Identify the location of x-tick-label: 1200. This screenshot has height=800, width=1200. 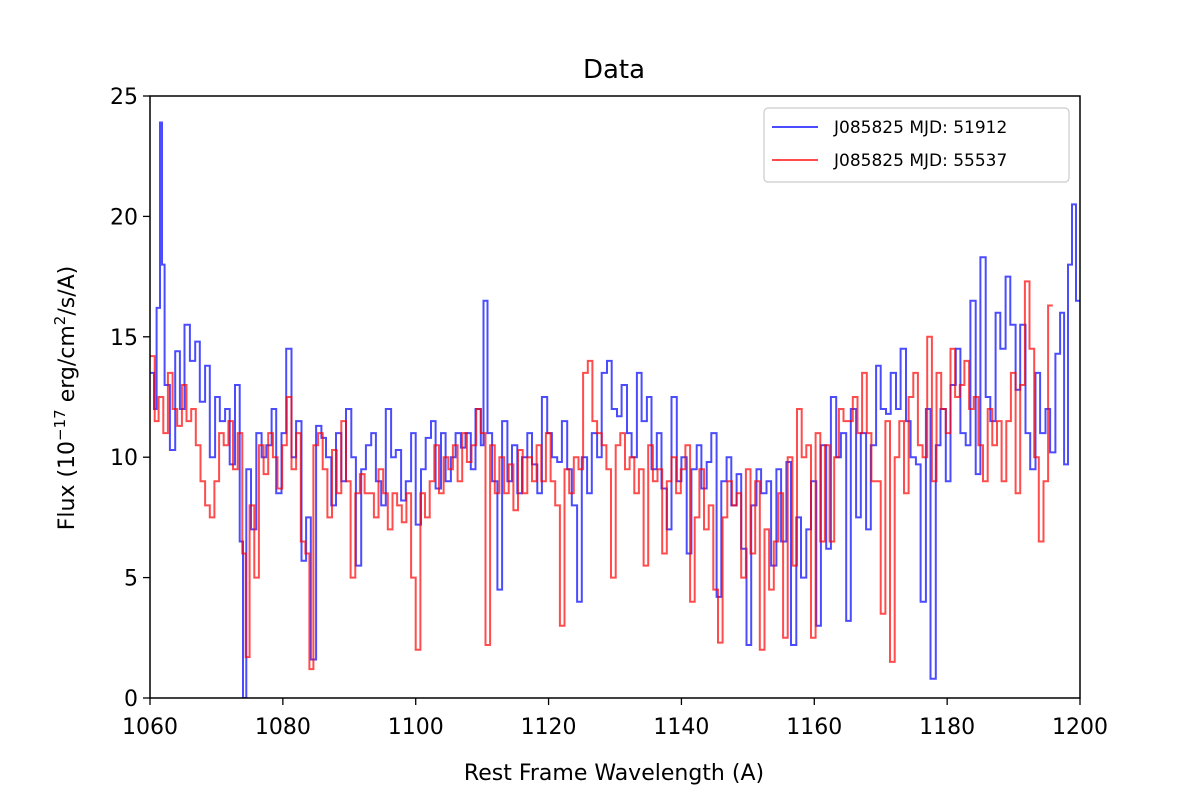
(1080, 727).